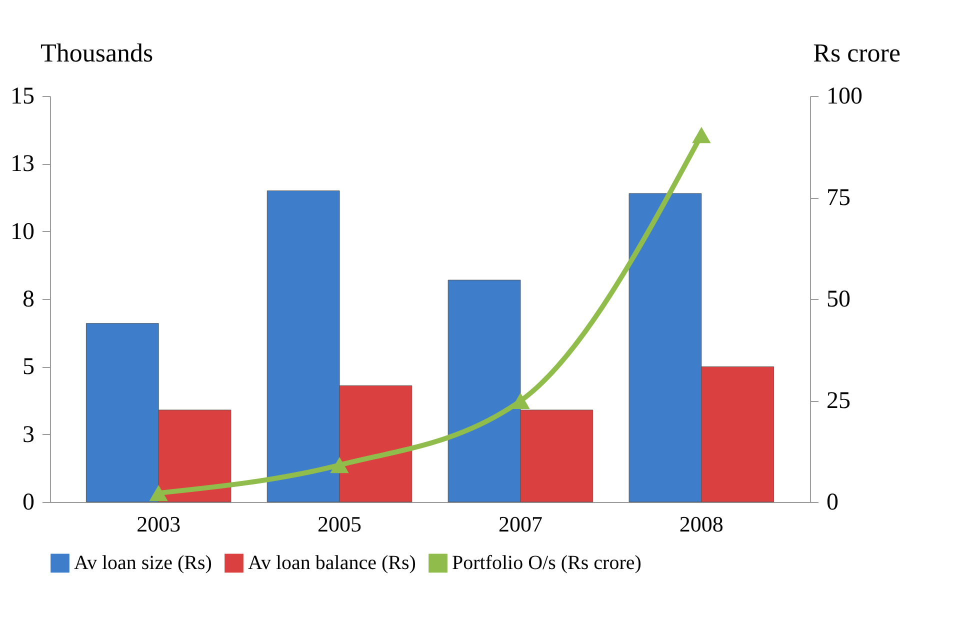  I want to click on y-tick-label: 3, so click(28, 435).